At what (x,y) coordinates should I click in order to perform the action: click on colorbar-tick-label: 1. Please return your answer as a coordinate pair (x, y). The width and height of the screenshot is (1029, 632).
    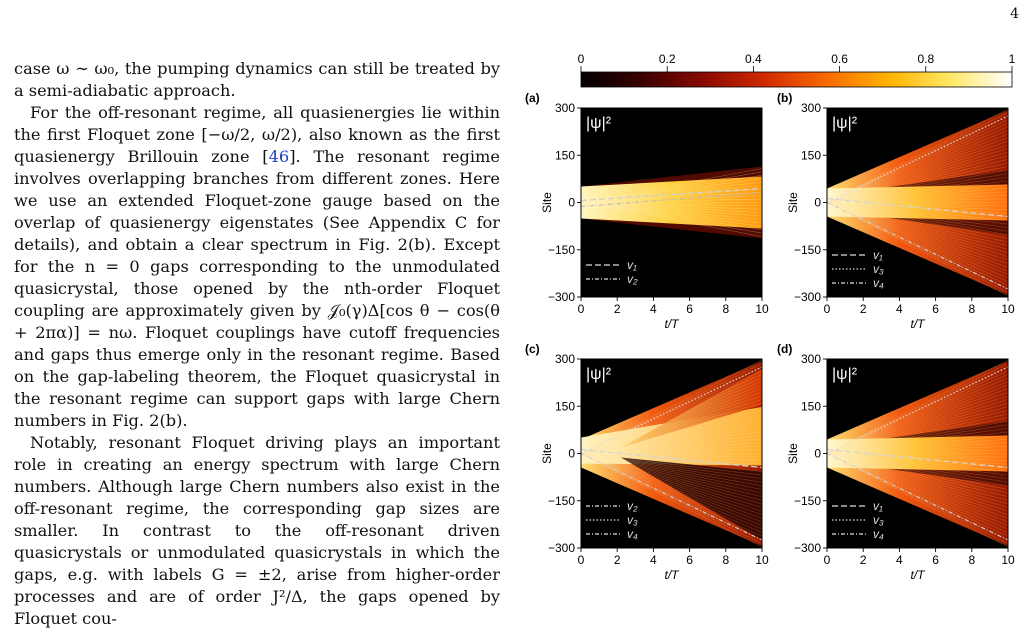
    Looking at the image, I should click on (1012, 59).